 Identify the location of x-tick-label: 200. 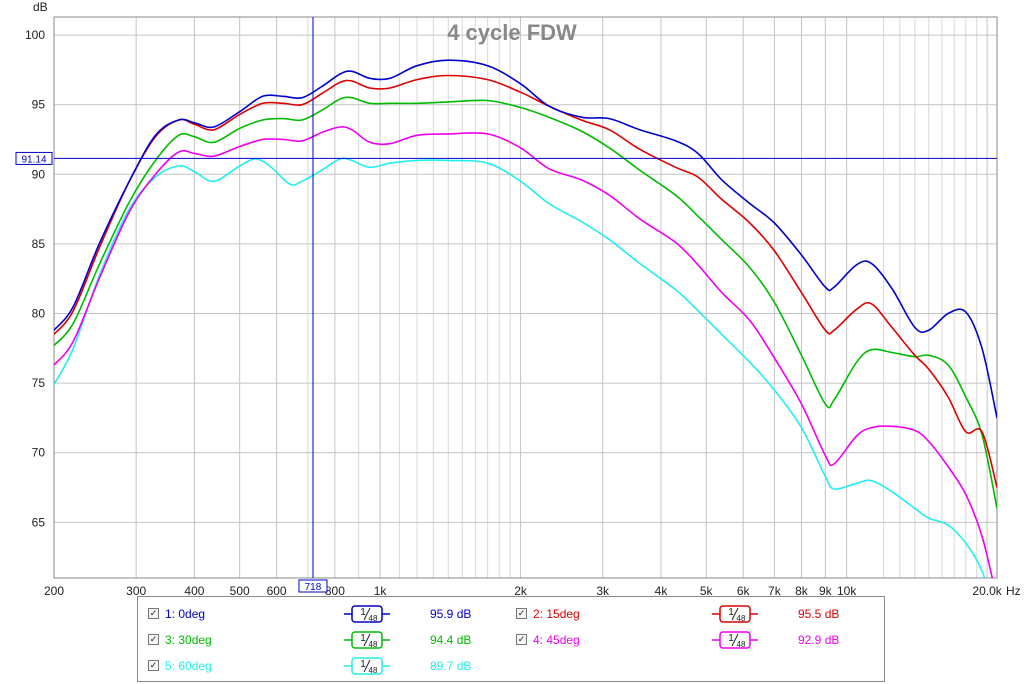
(54, 591).